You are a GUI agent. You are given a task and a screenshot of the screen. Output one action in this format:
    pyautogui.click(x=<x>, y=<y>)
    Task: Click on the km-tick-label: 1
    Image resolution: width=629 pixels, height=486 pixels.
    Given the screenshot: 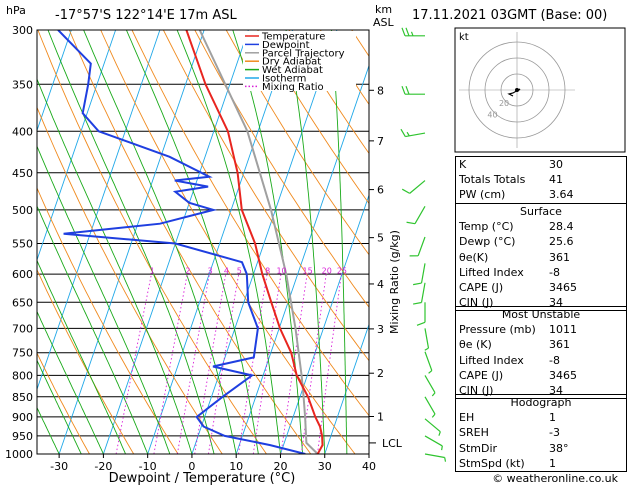 What is the action you would take?
    pyautogui.click(x=380, y=417)
    